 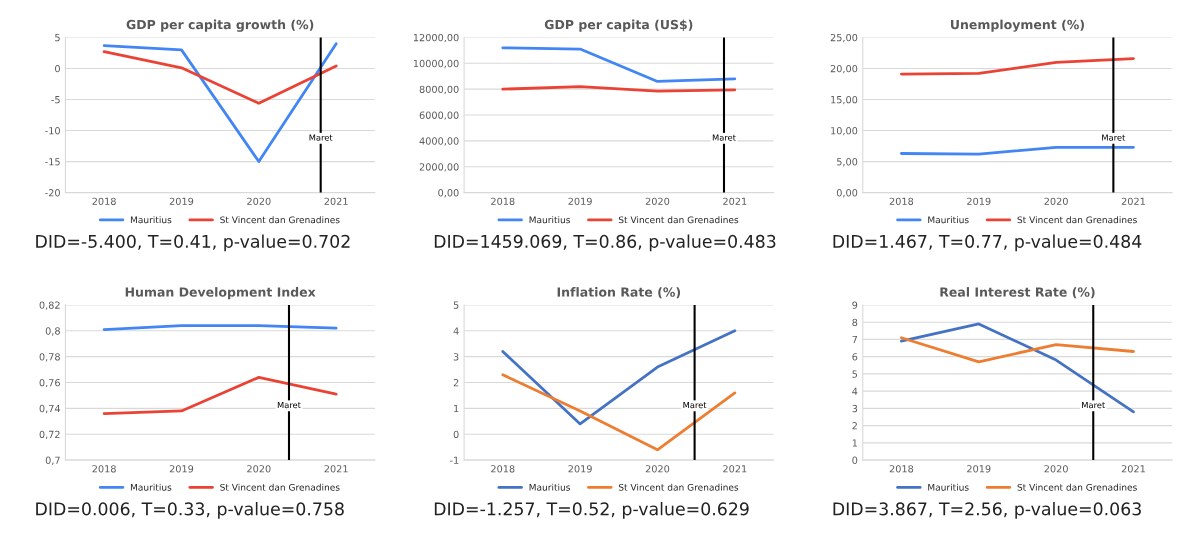 I want to click on y-tick-label: -15, so click(x=52, y=162).